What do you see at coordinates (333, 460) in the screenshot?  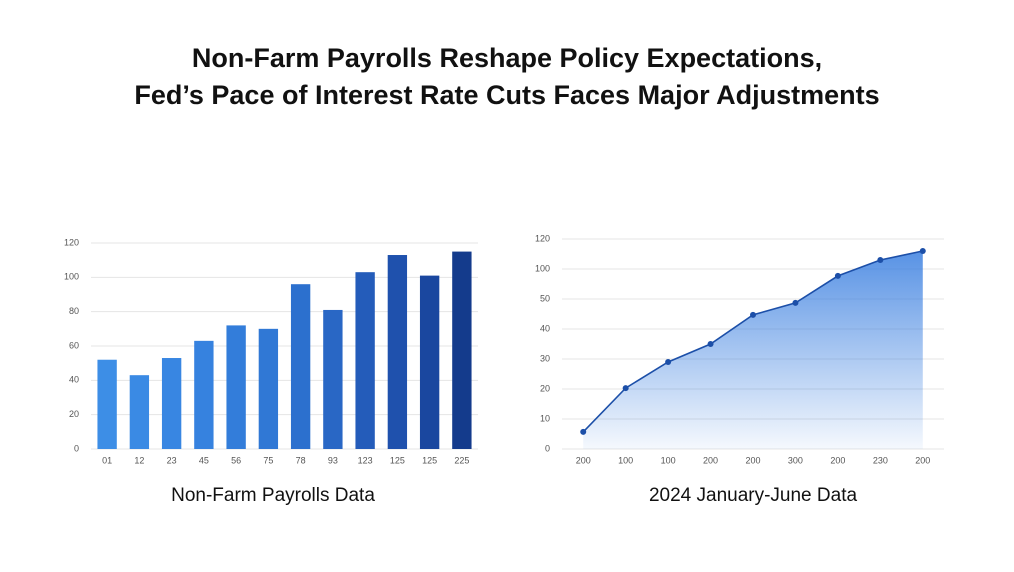 I see `x-tick-label: 93` at bounding box center [333, 460].